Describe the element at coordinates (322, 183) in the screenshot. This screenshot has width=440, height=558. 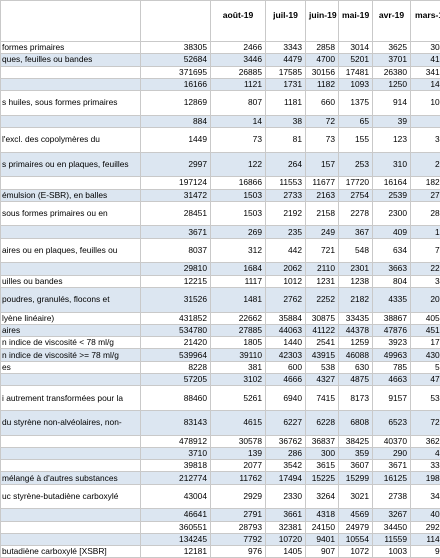
I see `value-cell: 11677` at that location.